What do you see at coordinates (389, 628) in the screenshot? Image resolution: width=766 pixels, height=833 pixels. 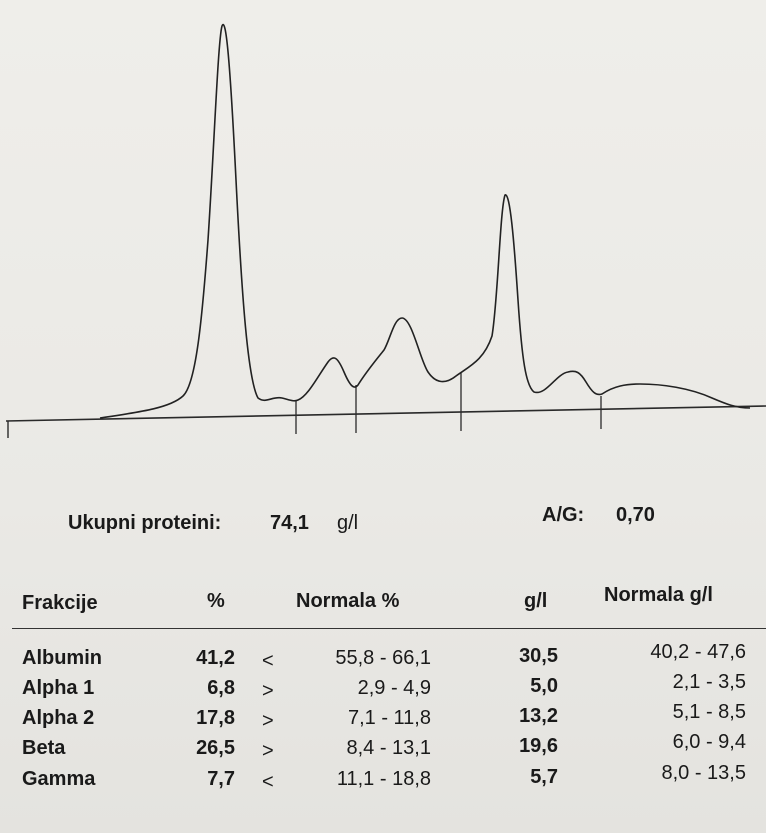 I see `header-divider` at bounding box center [389, 628].